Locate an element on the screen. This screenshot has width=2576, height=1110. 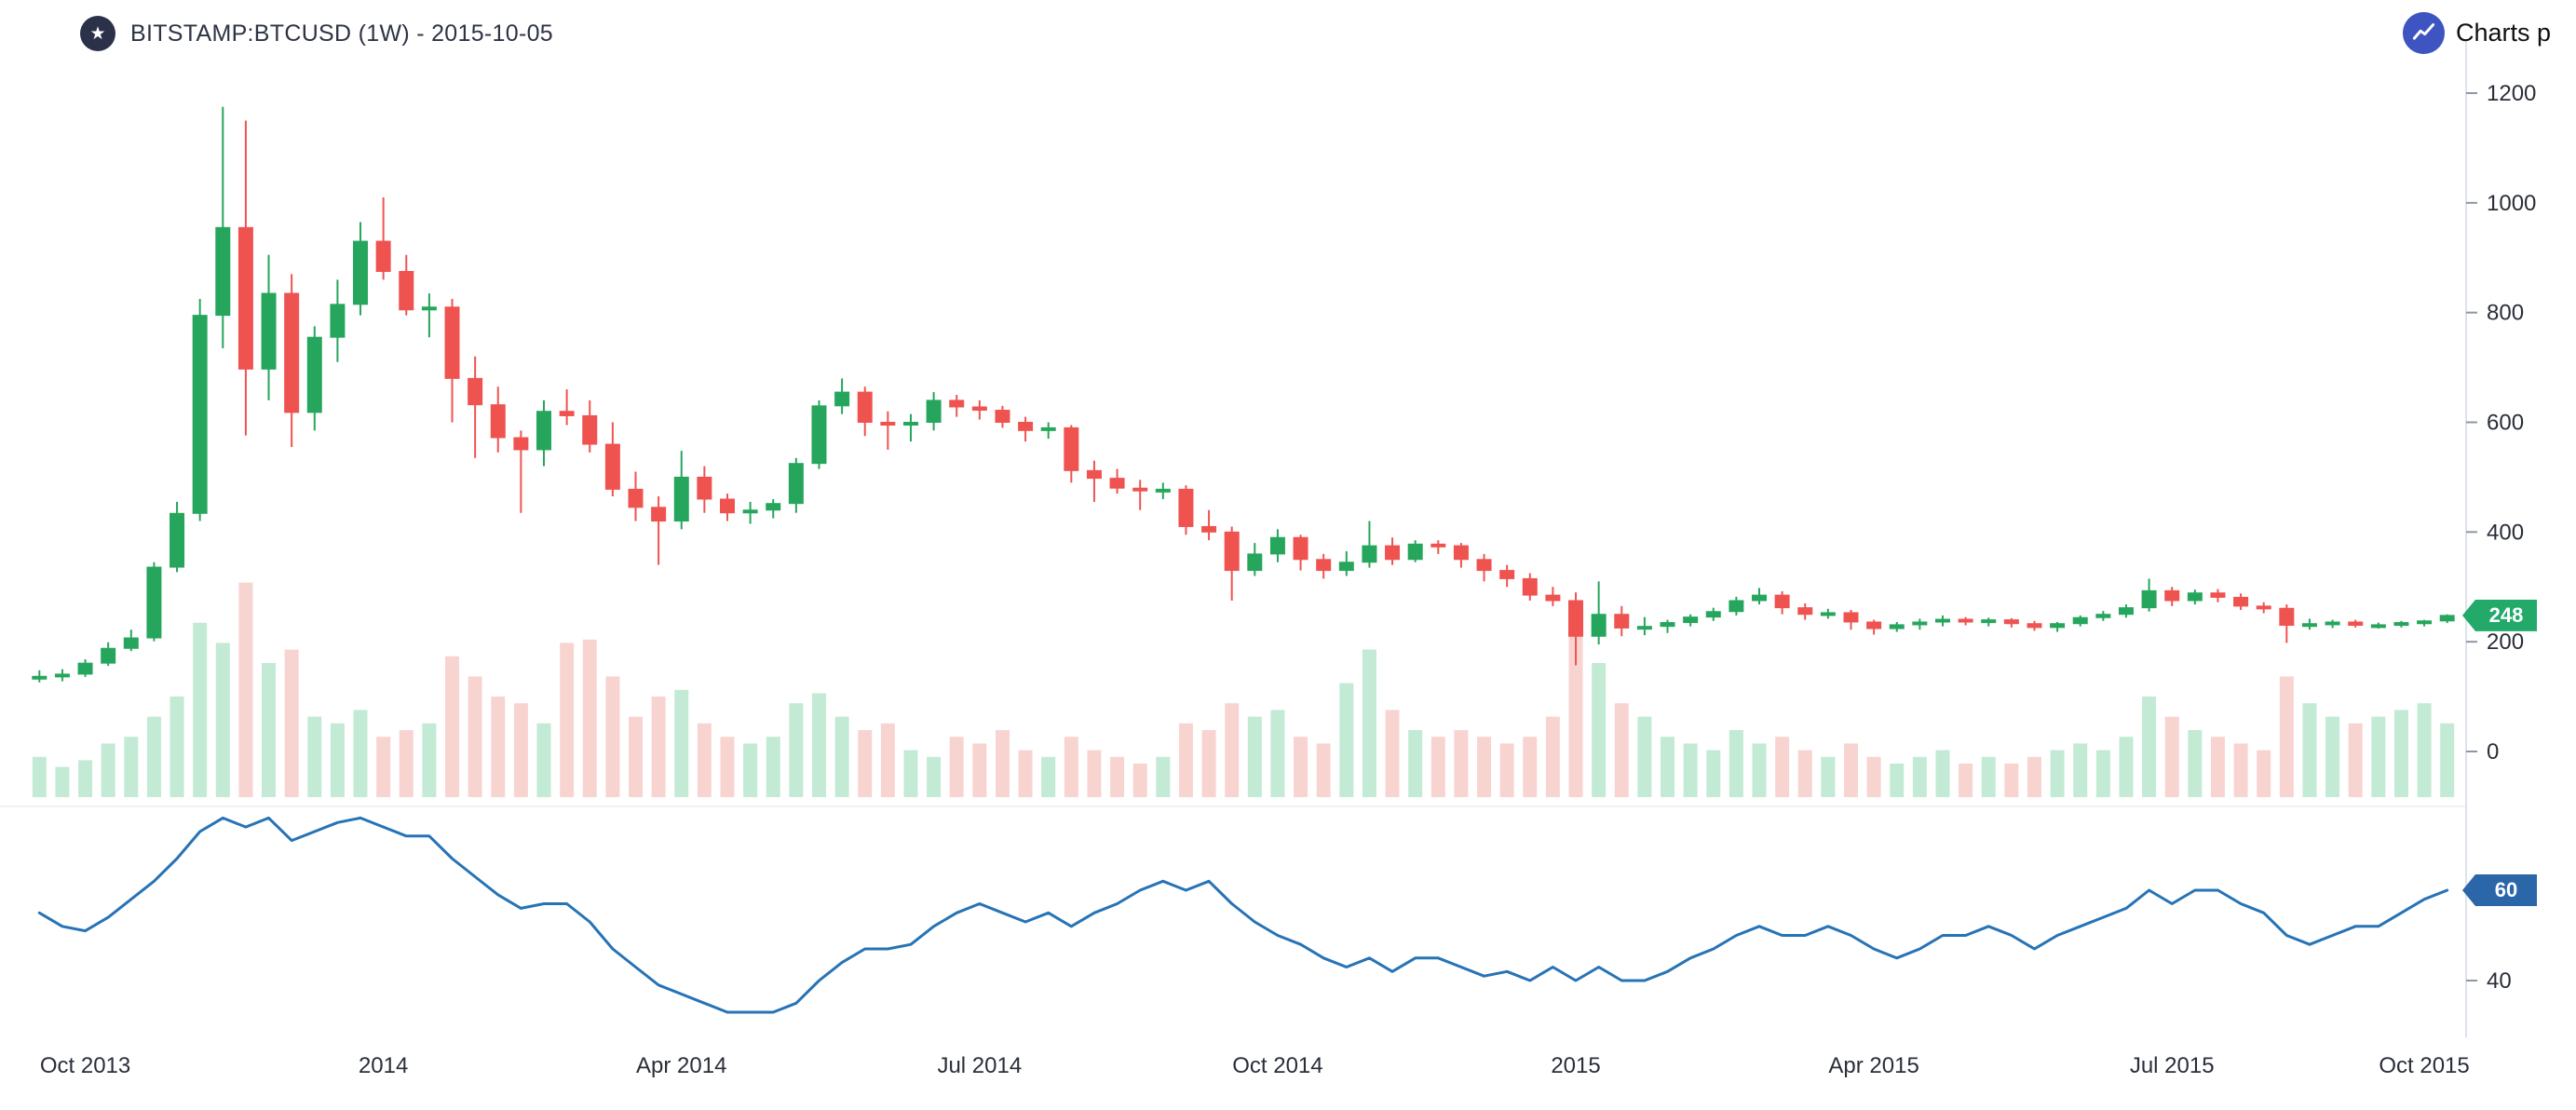
time-axis-label: 2015 is located at coordinates (1575, 1065).